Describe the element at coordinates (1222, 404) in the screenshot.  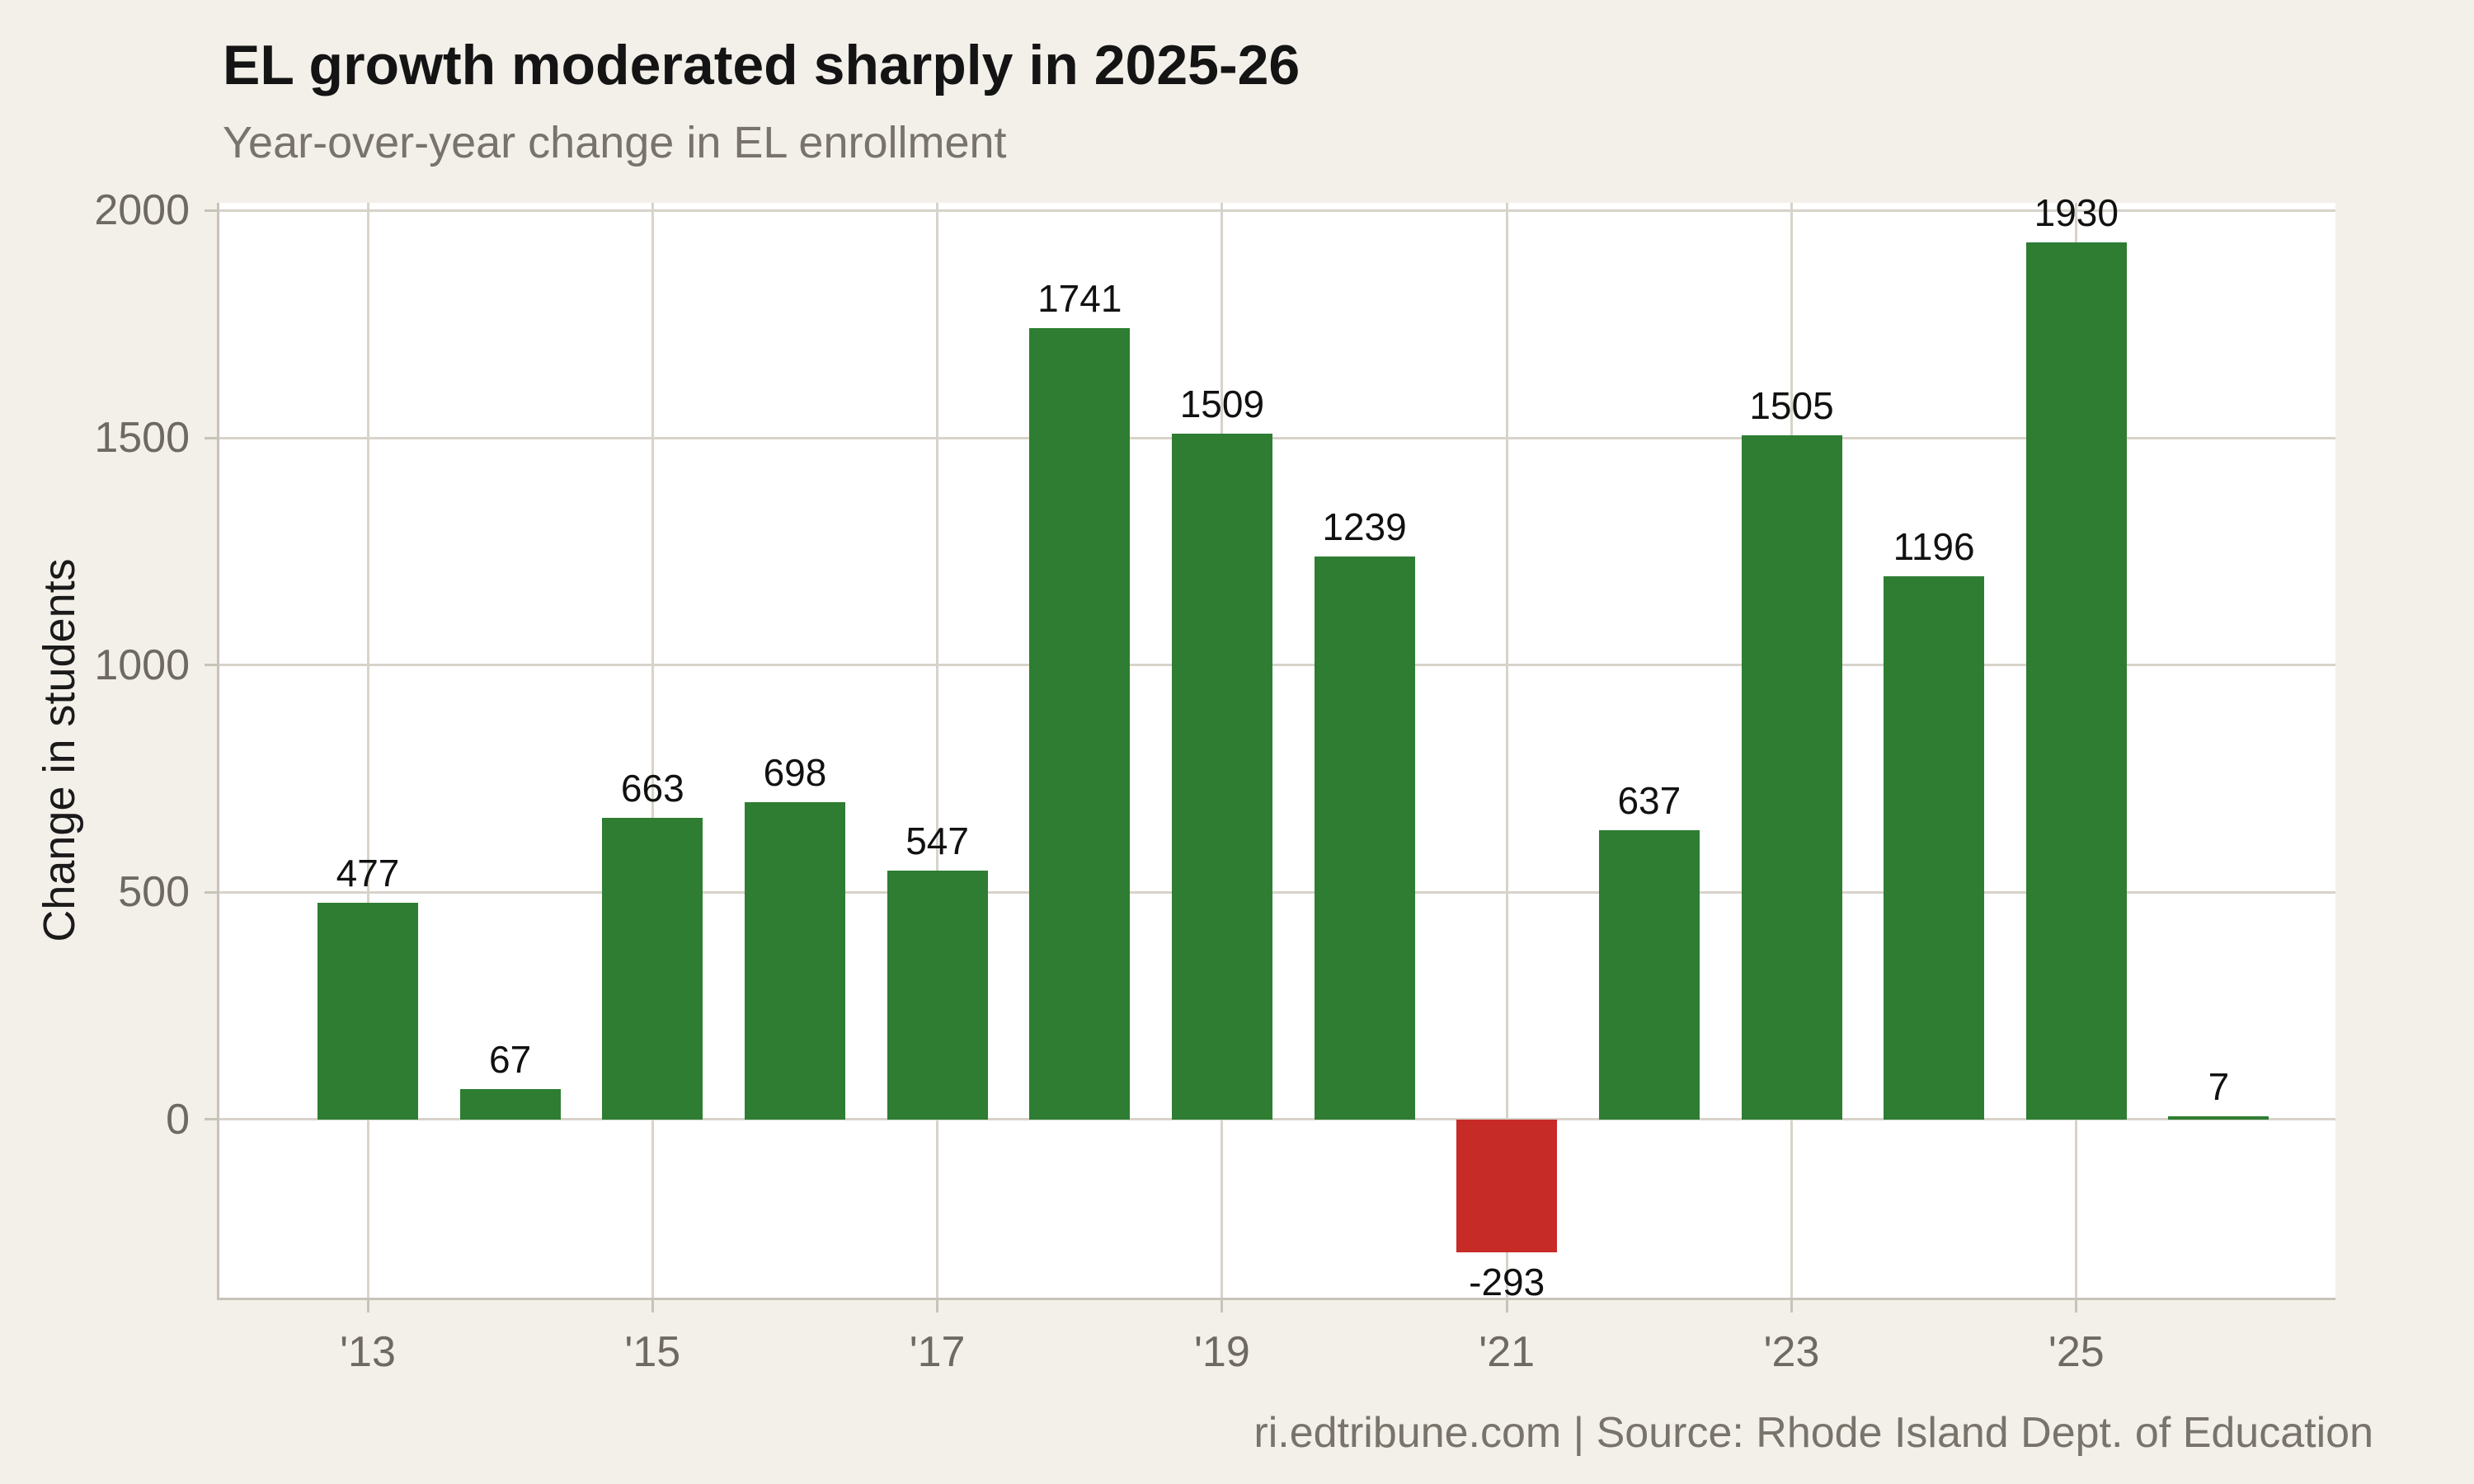
I see `bar-value-label-19: 1509` at that location.